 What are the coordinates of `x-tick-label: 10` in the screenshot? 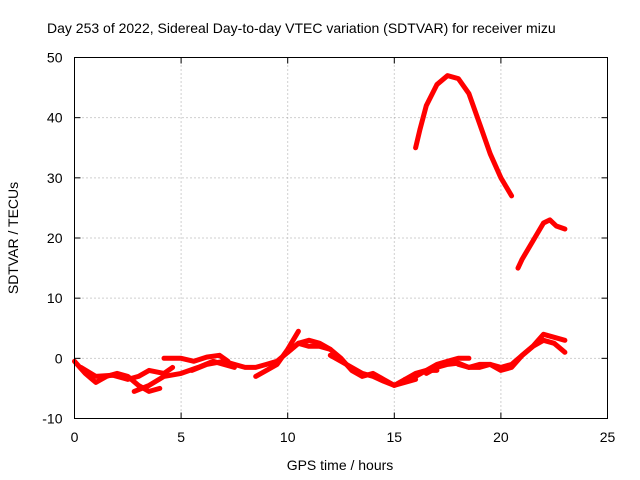 It's located at (288, 437).